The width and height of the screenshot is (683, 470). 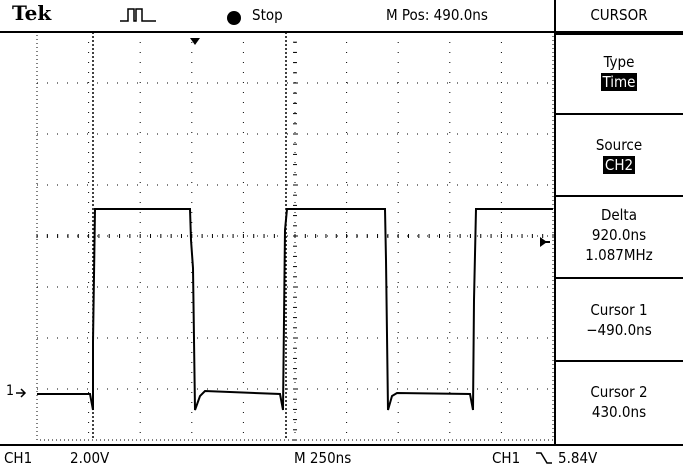 What do you see at coordinates (619, 155) in the screenshot?
I see `menu-source-button: Source CH2` at bounding box center [619, 155].